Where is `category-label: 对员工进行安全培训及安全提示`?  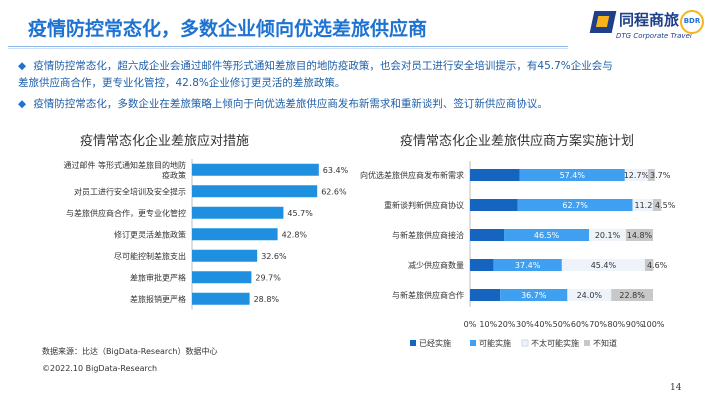
category-label: 对员工进行安全培训及安全提示 is located at coordinates (130, 191).